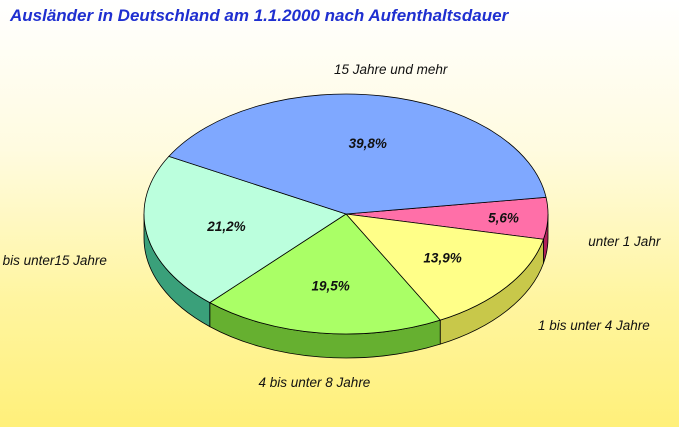  What do you see at coordinates (503, 217) in the screenshot?
I see `value-label-0: 5,6%` at bounding box center [503, 217].